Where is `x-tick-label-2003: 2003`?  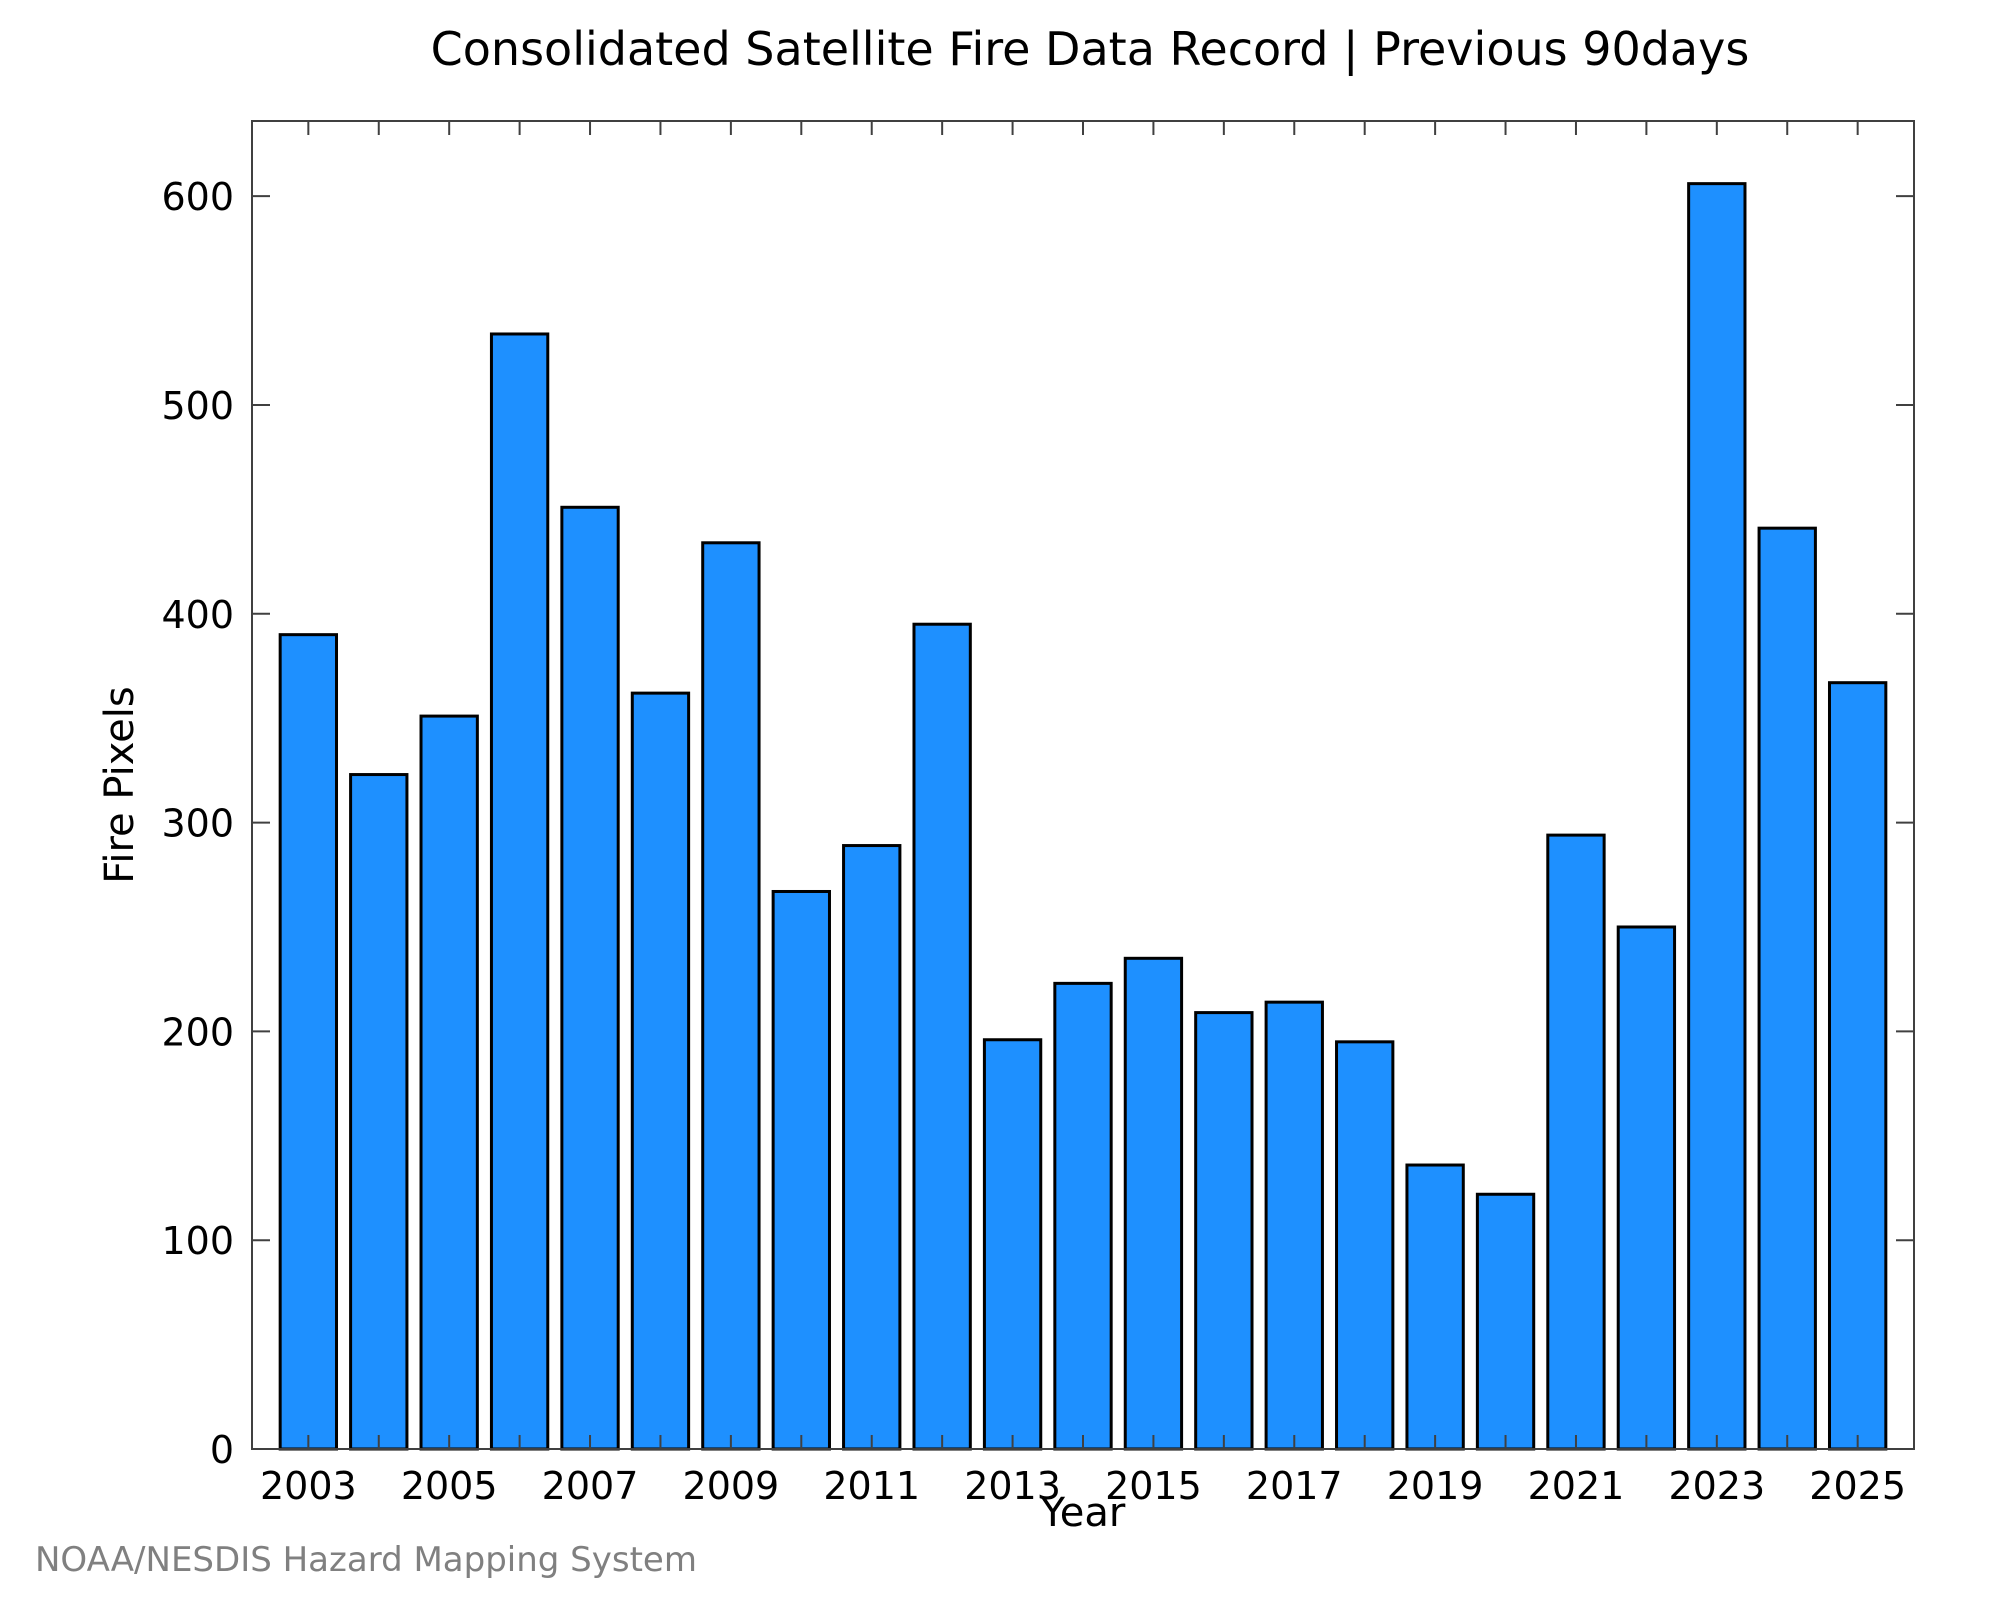
x-tick-label-2003: 2003 is located at coordinates (308, 1486).